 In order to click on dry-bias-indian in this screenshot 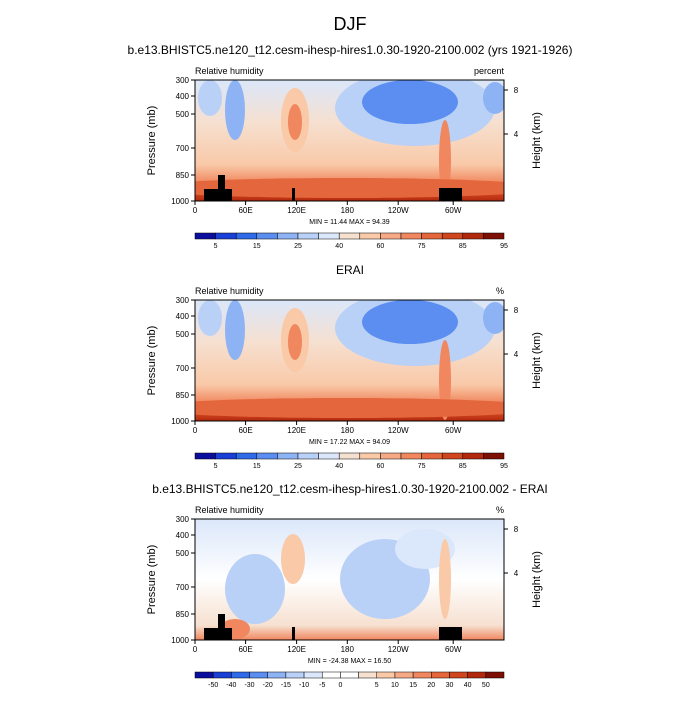, I will do `click(255, 589)`.